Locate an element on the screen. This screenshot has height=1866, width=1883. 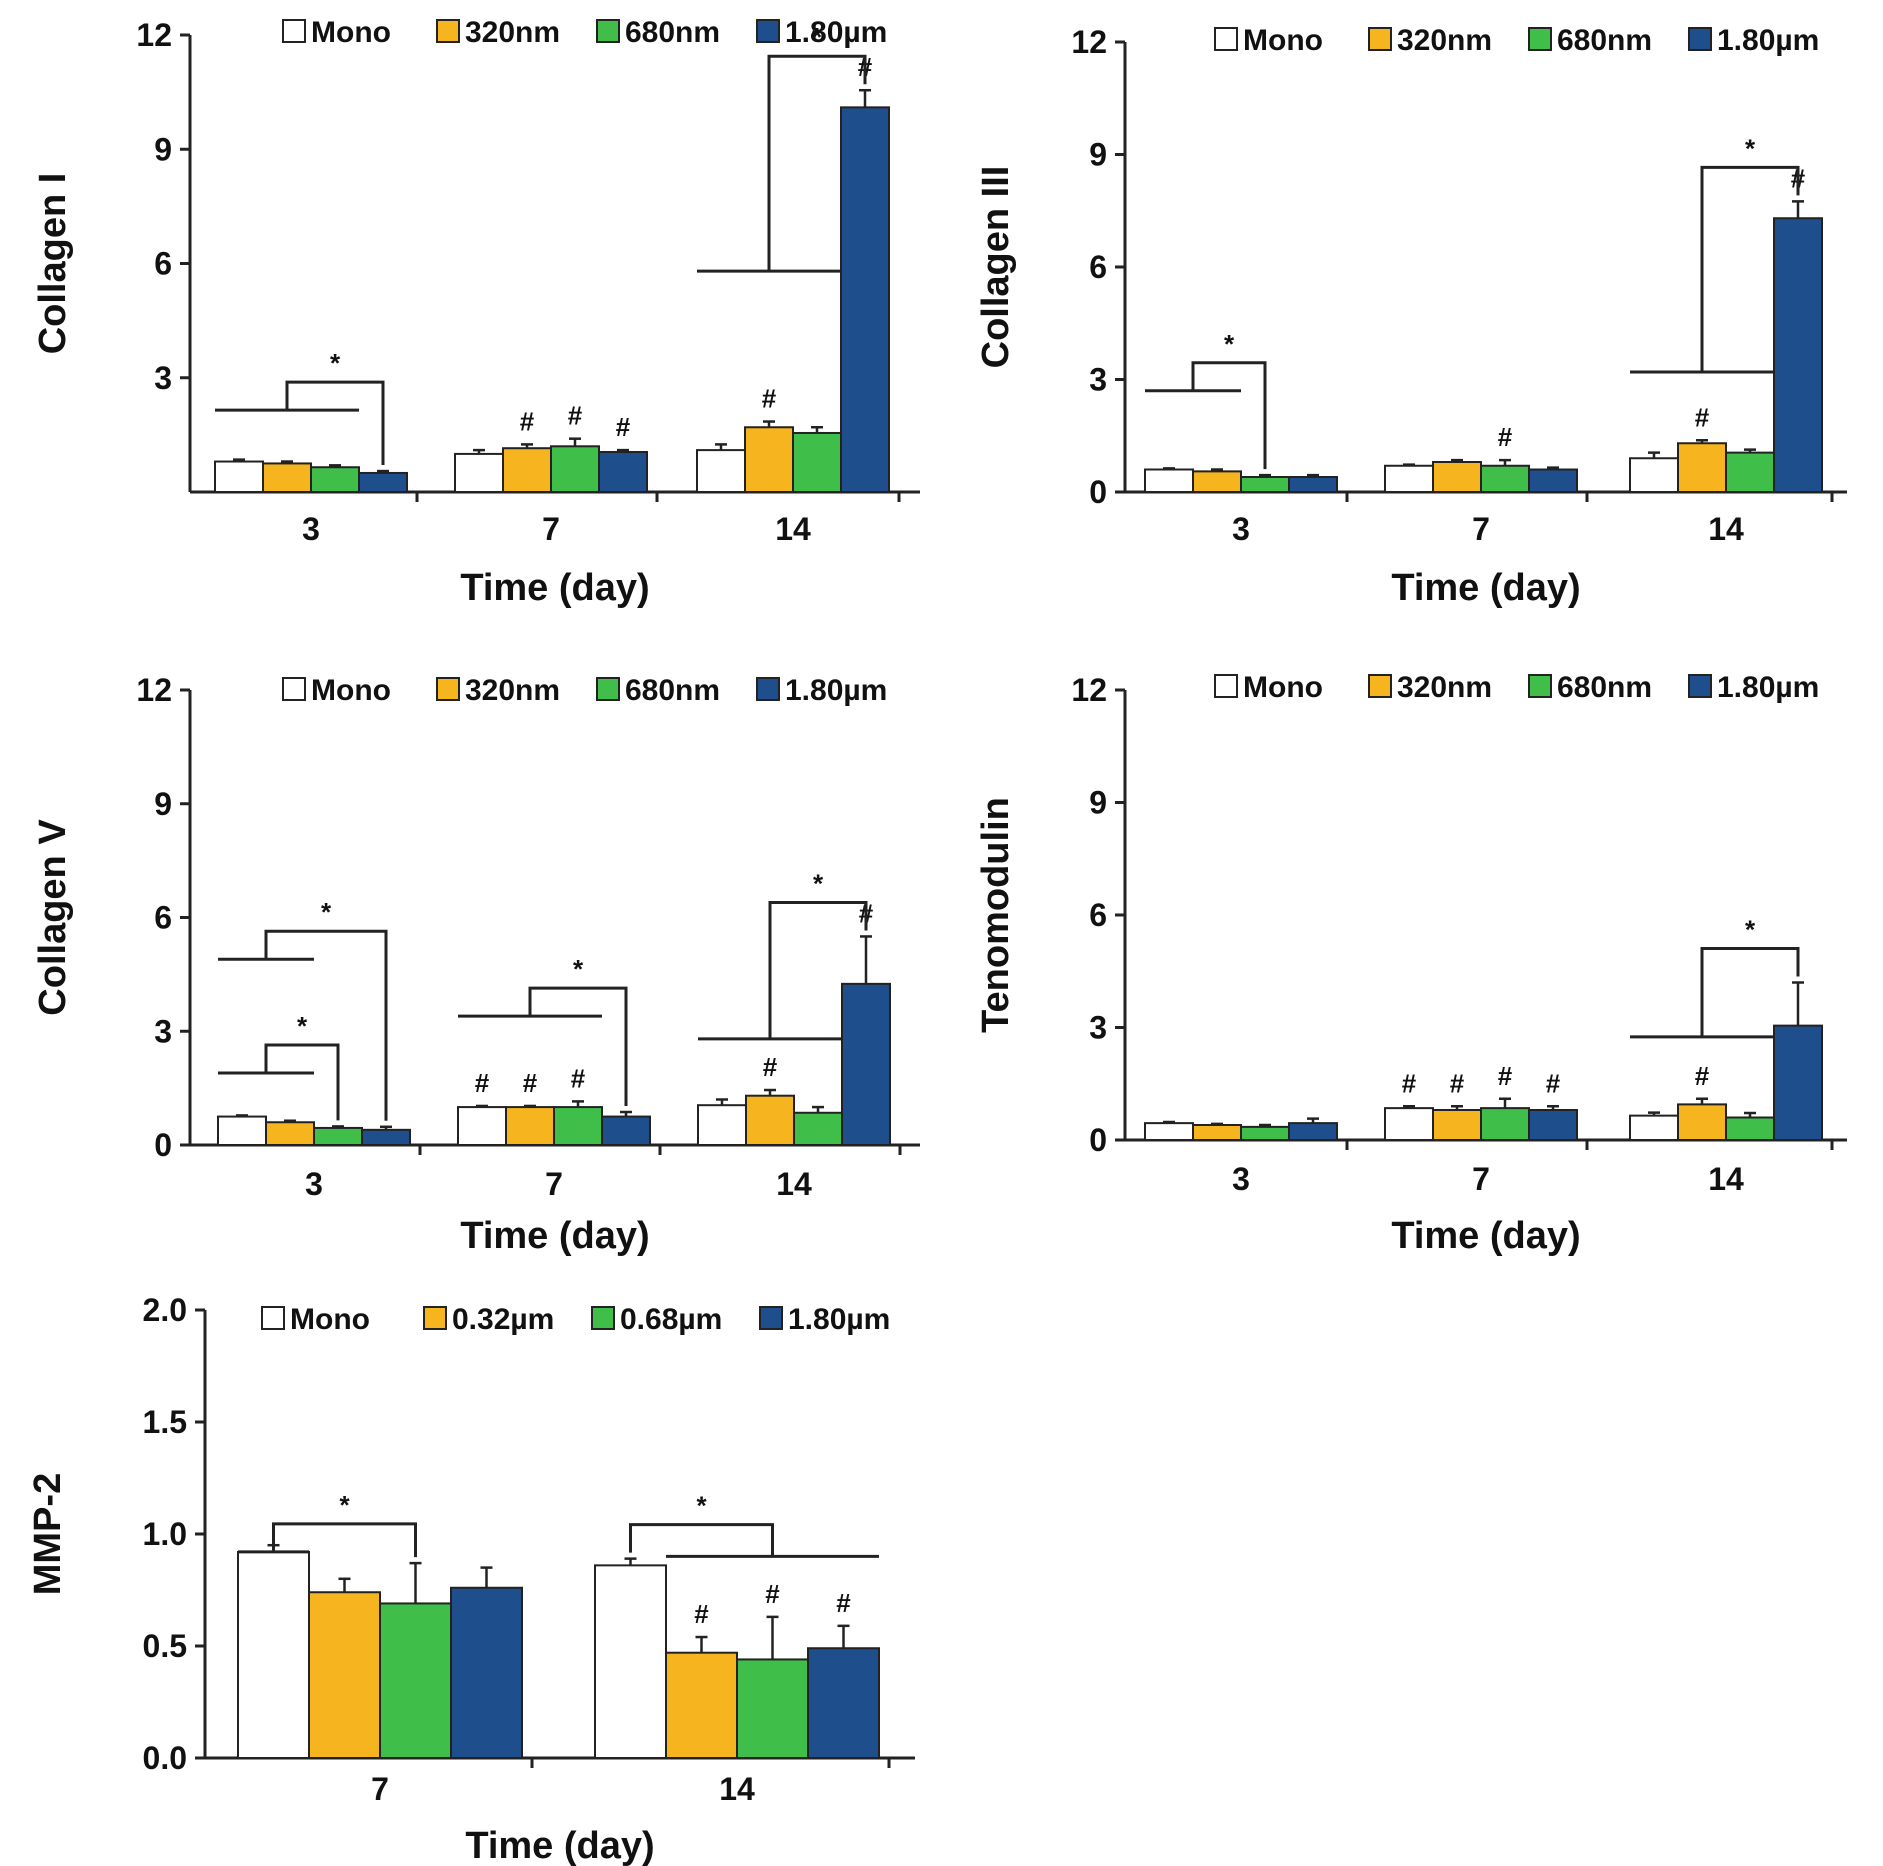
y-tick-label: 0.0 is located at coordinates (165, 1758).